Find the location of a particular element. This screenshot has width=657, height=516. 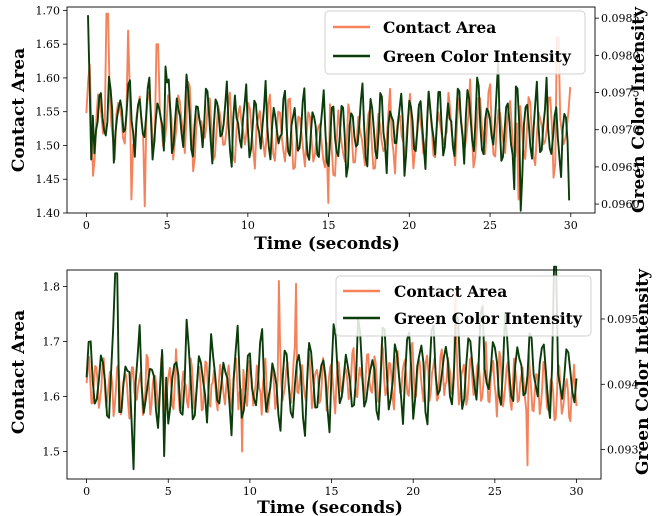

top-ytick-label: 1.50 is located at coordinates (48, 145).